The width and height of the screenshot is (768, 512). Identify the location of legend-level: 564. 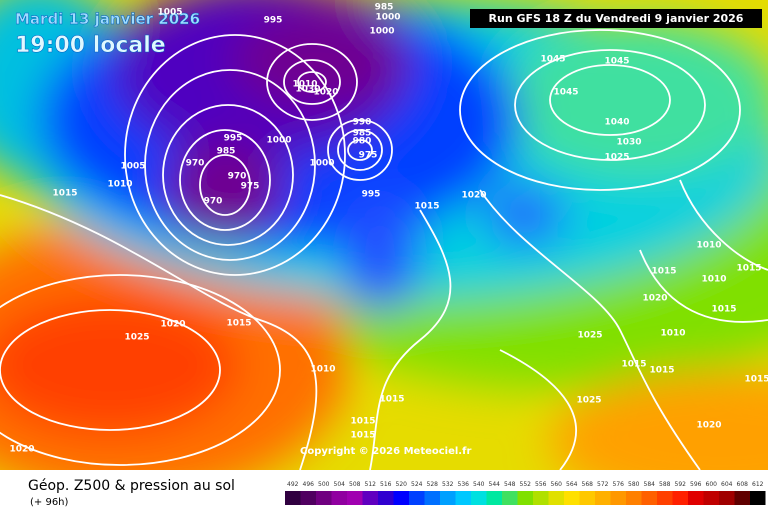
(572, 484).